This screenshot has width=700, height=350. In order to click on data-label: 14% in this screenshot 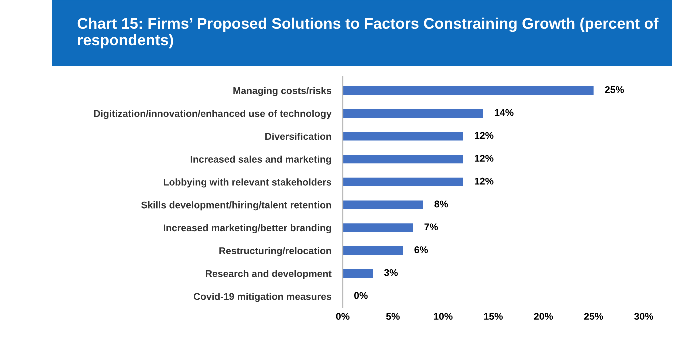, I will do `click(504, 112)`.